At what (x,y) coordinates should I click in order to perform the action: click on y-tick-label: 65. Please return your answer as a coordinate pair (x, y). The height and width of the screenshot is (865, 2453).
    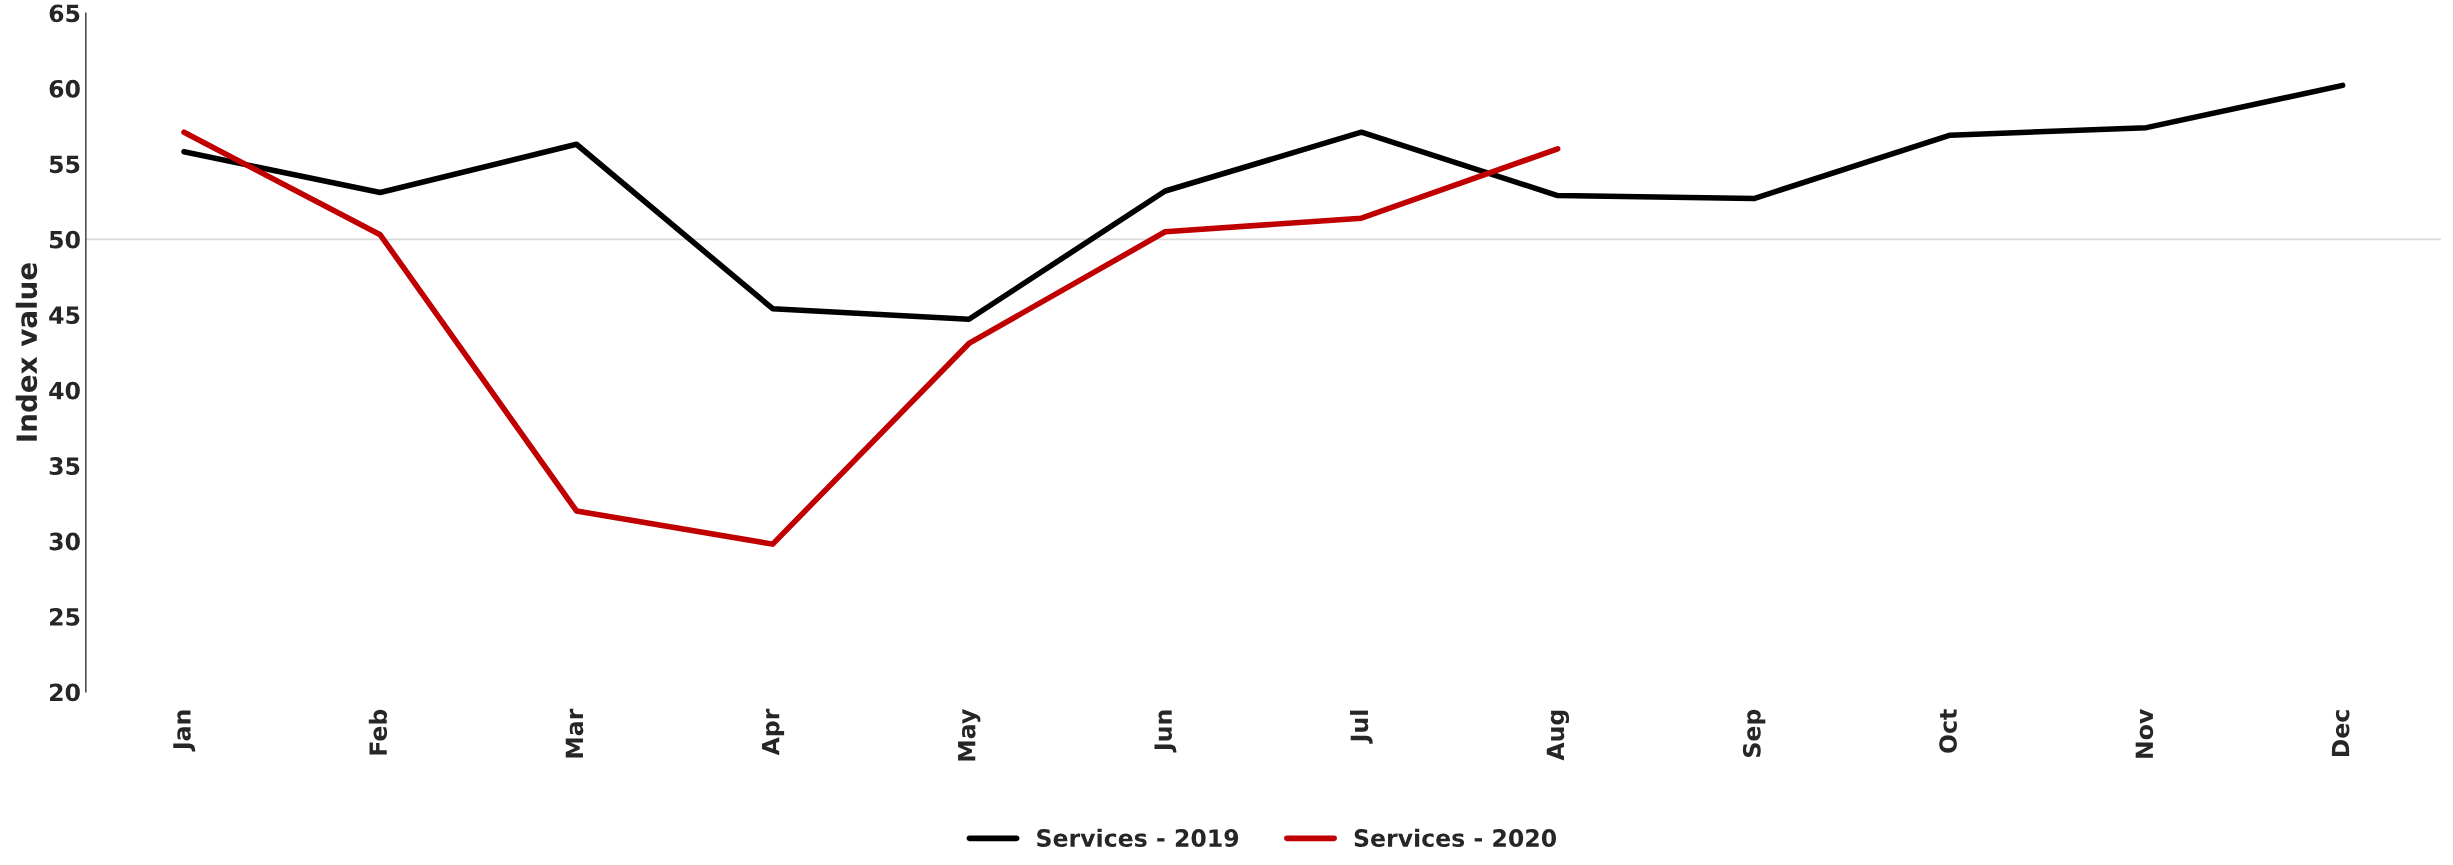
    Looking at the image, I should click on (64, 13).